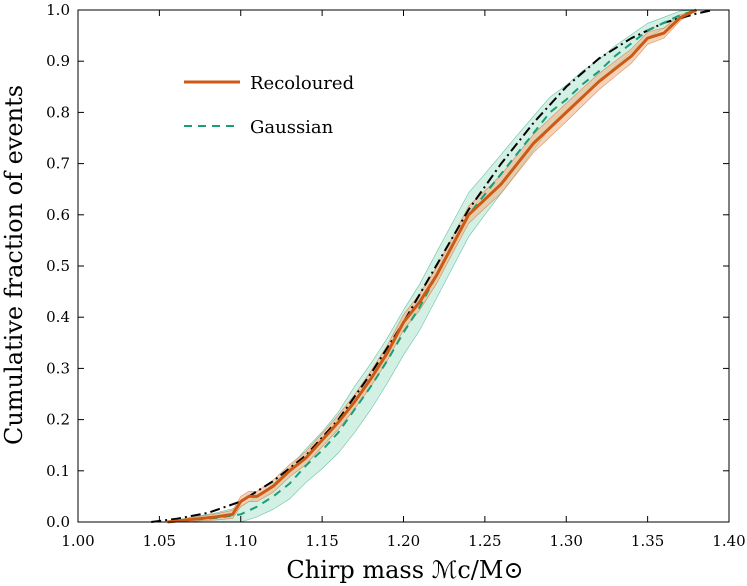  What do you see at coordinates (403, 541) in the screenshot?
I see `x-tick-label: 1.20` at bounding box center [403, 541].